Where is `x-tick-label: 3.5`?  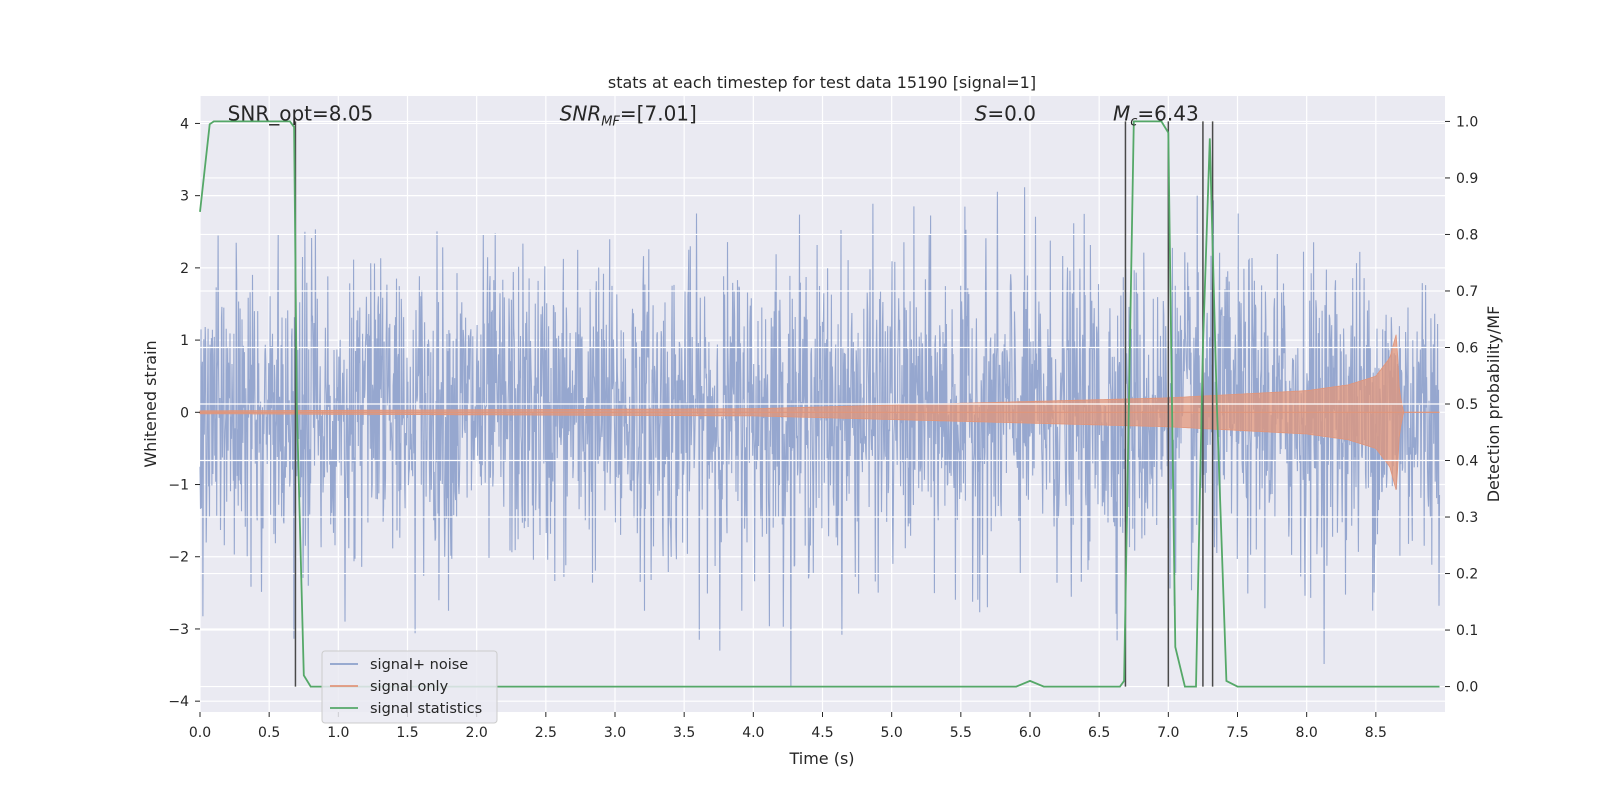 x-tick-label: 3.5 is located at coordinates (684, 733).